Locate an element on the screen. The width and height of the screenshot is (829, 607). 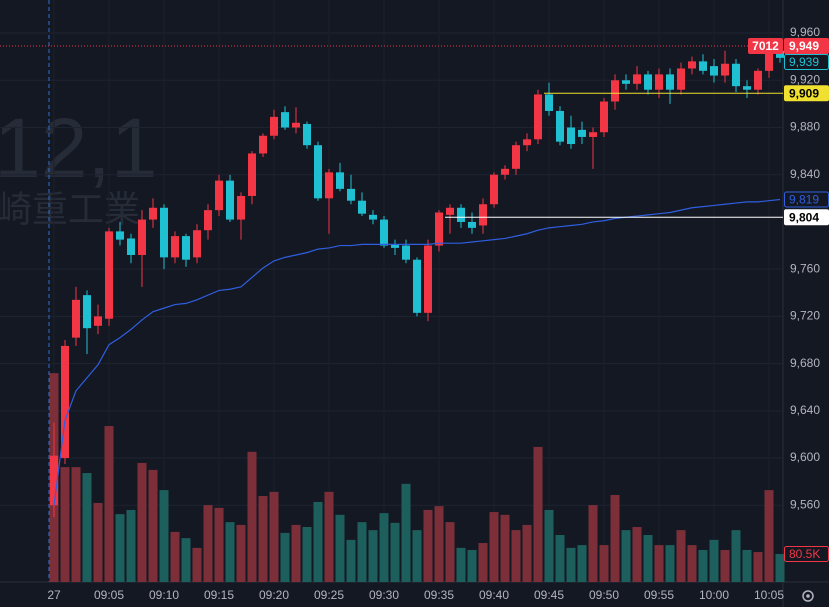
x-tick-label: 09:15 is located at coordinates (219, 595).